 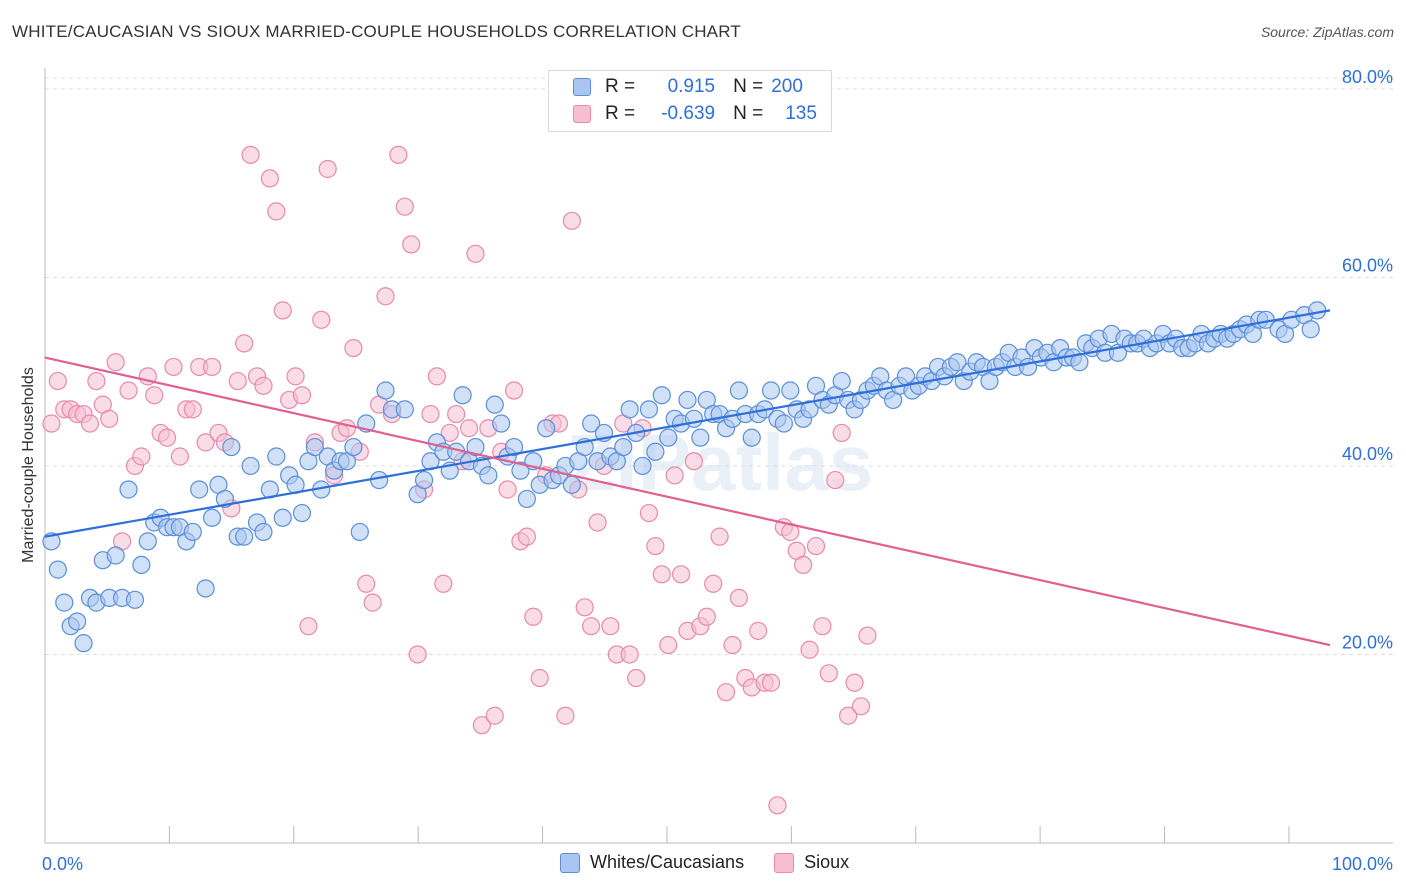 What do you see at coordinates (691, 86) in the screenshot?
I see `r-value: 0.915` at bounding box center [691, 86].